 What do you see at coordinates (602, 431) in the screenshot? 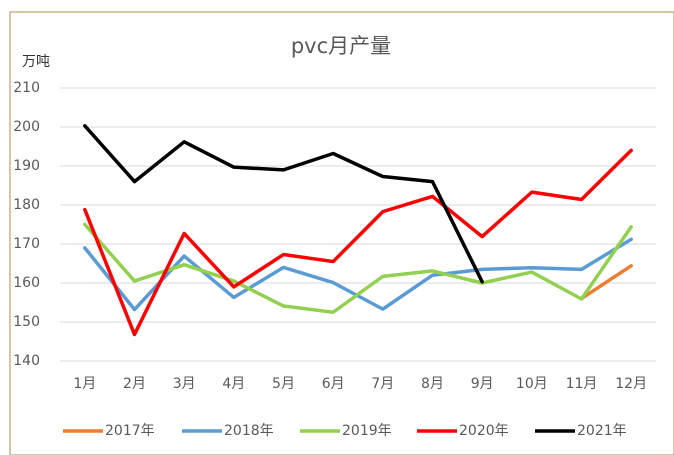
I see `legend-label: 2021年` at bounding box center [602, 431].